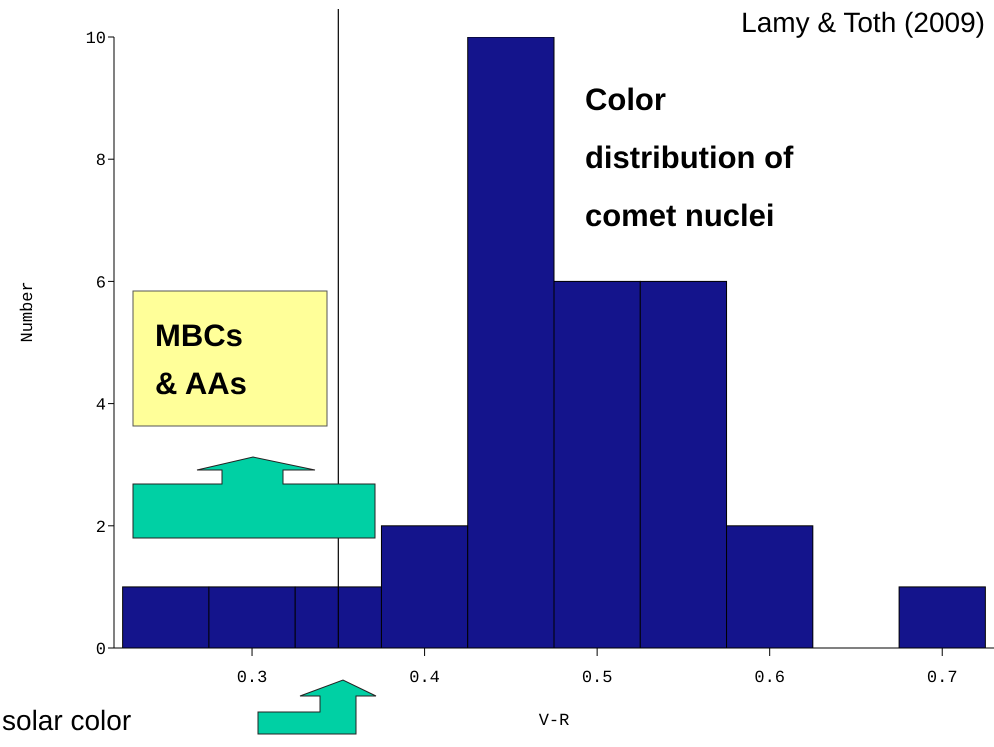 The width and height of the screenshot is (994, 747). Describe the element at coordinates (769, 678) in the screenshot. I see `x-tick-label: 0.6` at that location.